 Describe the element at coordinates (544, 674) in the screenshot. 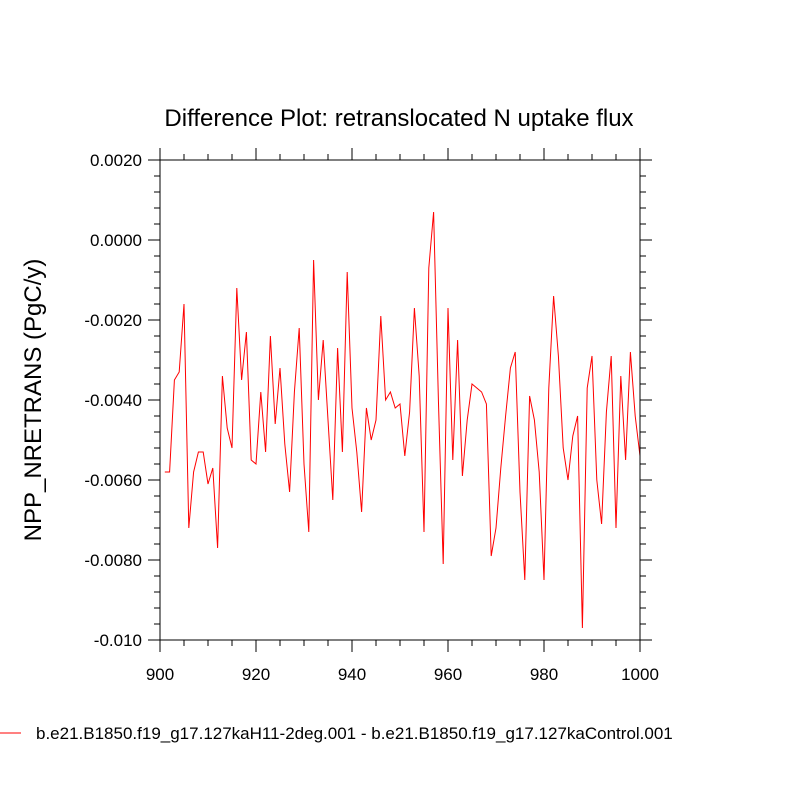

I see `x-tick-label: 980` at that location.